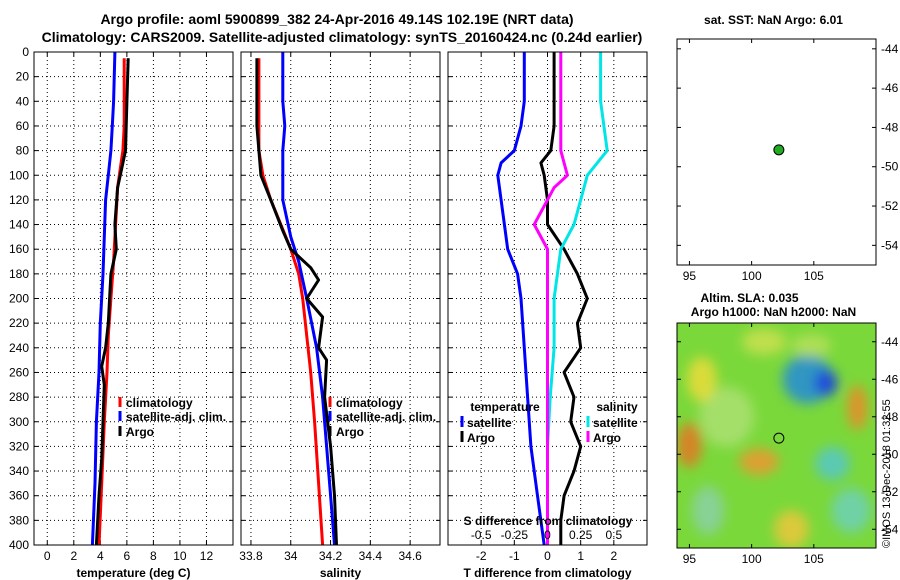 Image resolution: width=900 pixels, height=580 pixels. I want to click on y-tick-label: -48, so click(890, 127).